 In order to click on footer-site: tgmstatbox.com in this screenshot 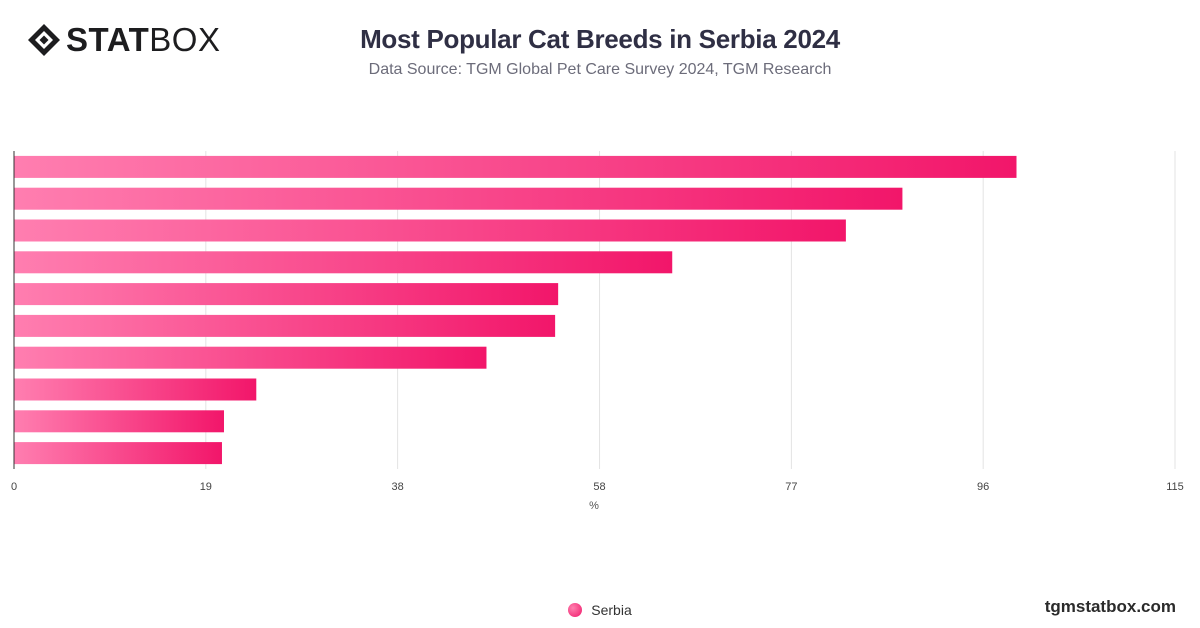, I will do `click(1110, 606)`.